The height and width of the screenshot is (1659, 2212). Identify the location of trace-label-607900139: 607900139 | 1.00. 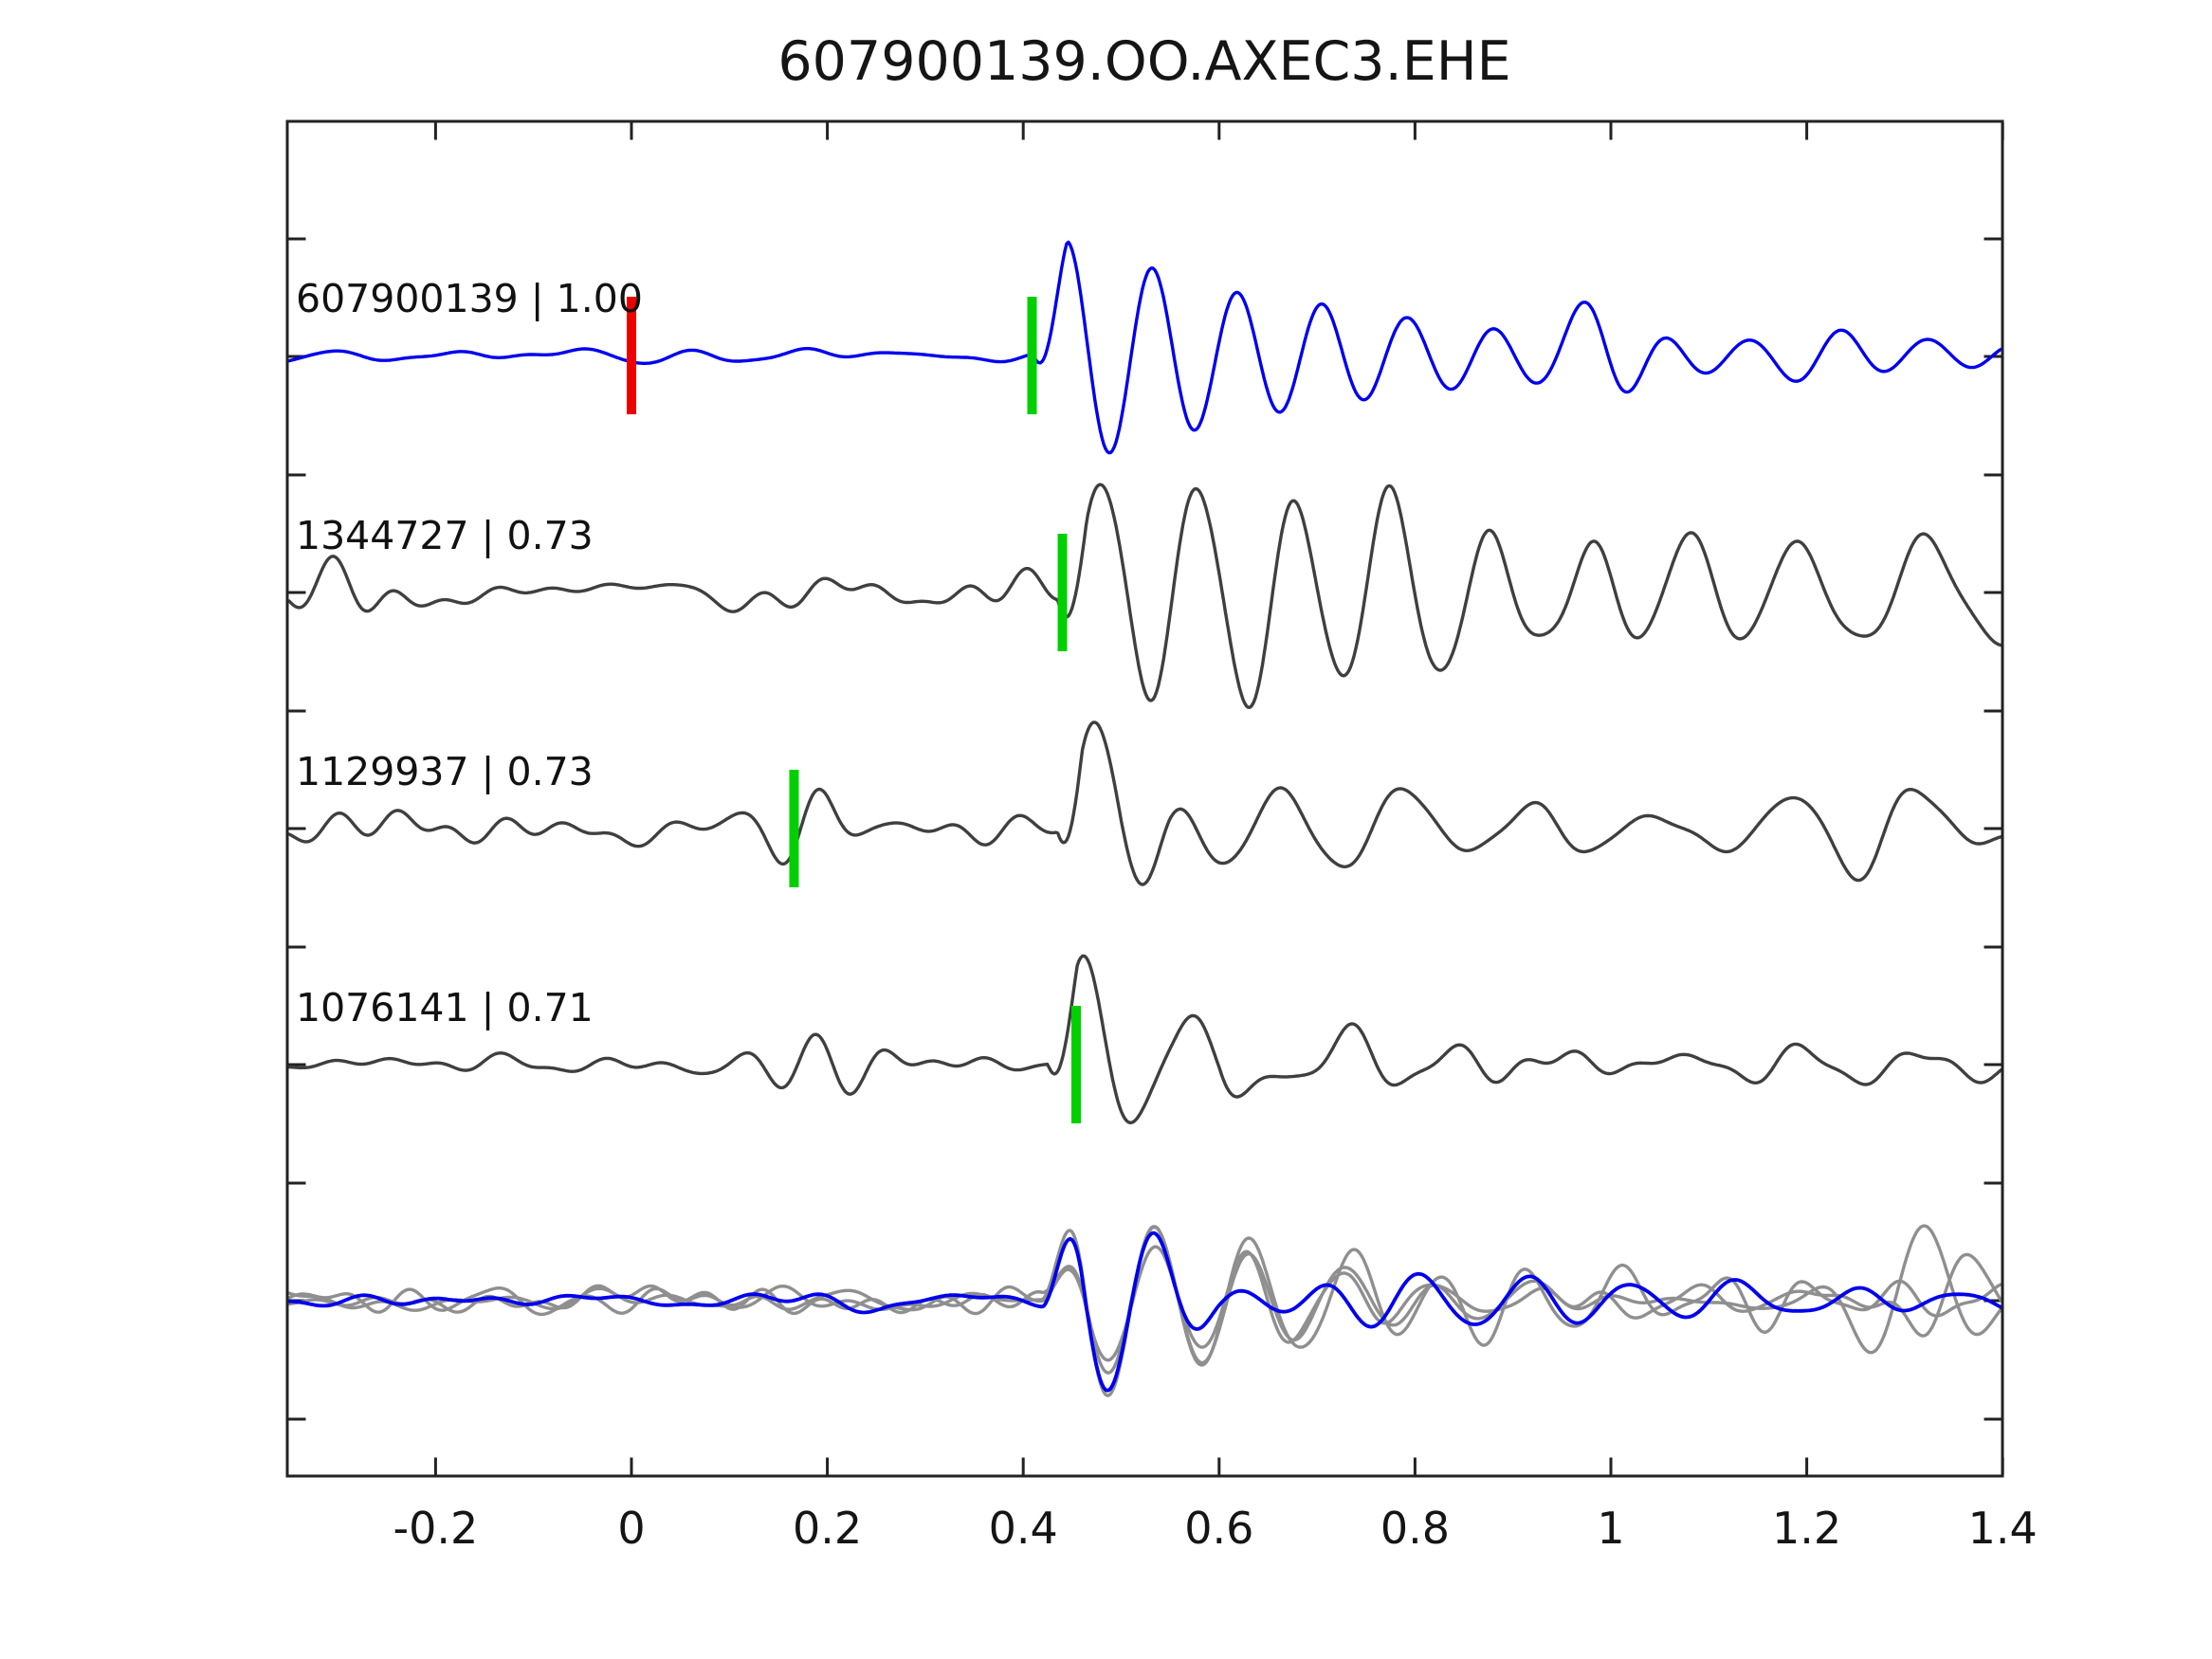
(469, 298).